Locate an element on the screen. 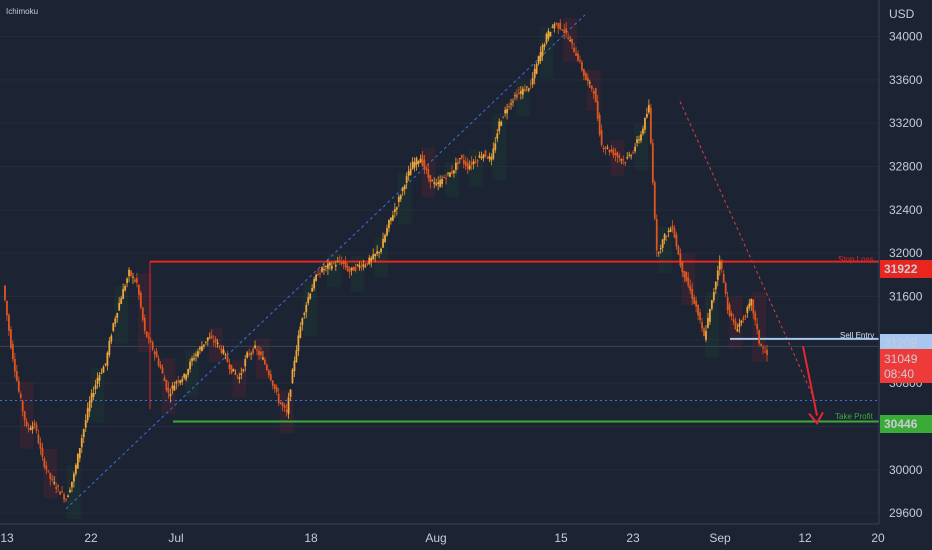  time-axis: 13 22 Jul 18 Aug 15 23 Sep 12 20 is located at coordinates (442, 538).